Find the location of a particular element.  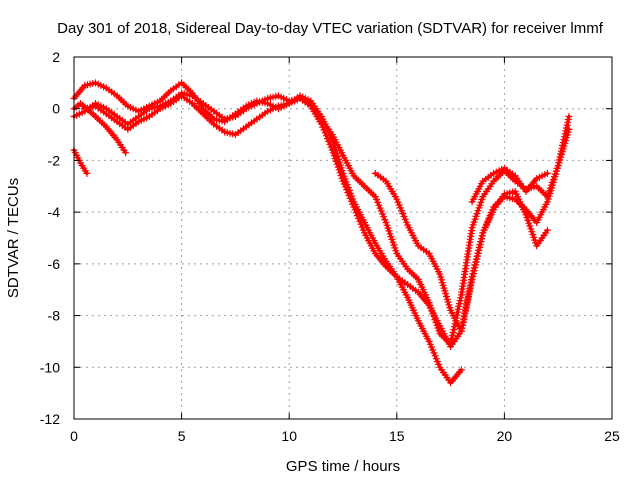

x-tick-label: 25 is located at coordinates (612, 436).